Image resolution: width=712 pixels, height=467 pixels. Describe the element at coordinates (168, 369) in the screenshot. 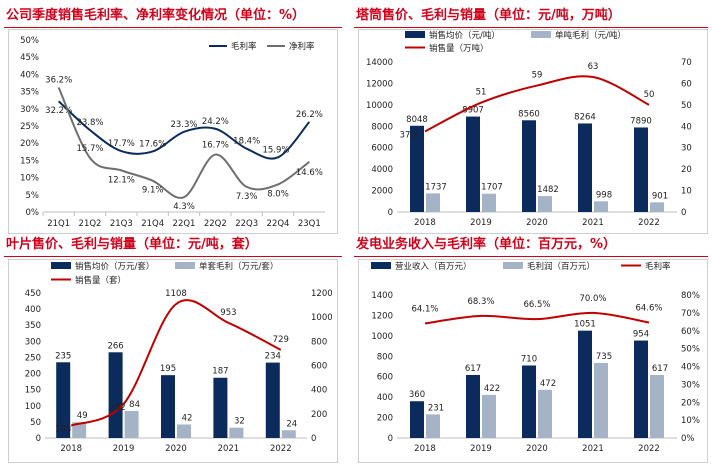

I see `data-label: 195` at that location.